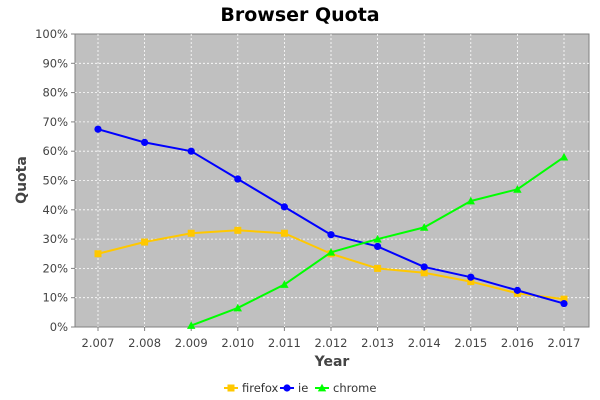  I want to click on y-tick-label: 100%, so click(51, 34).